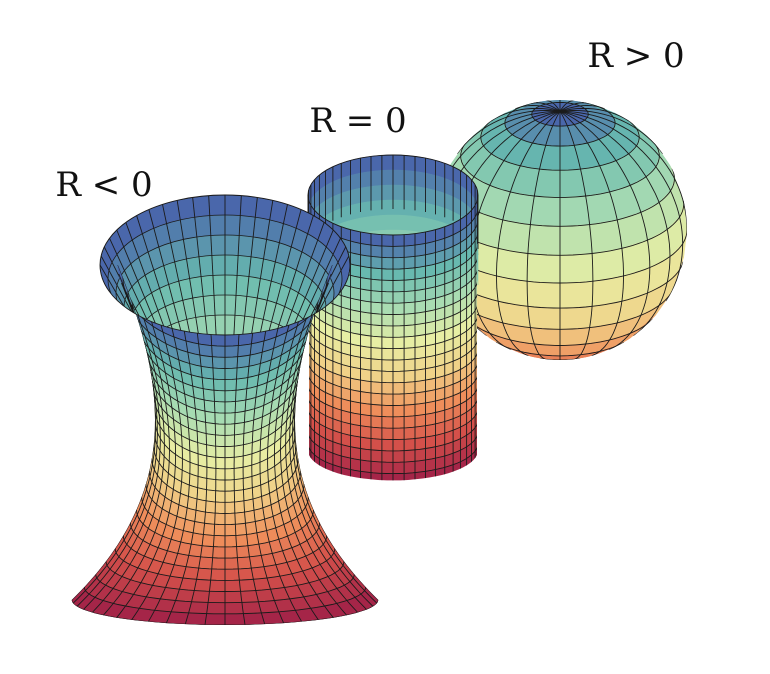 The image size is (770, 674). I want to click on label-cylinder: R = 0, so click(357, 121).